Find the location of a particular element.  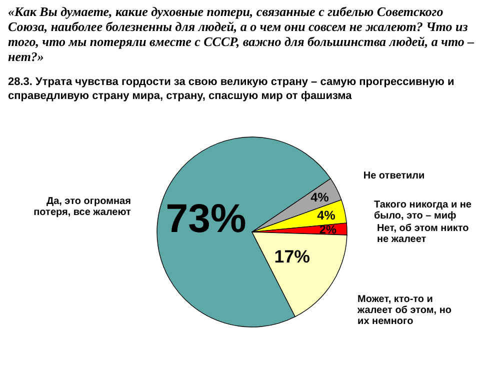

slice-label: Нет, об этом никто не жалеет is located at coordinates (422, 234).